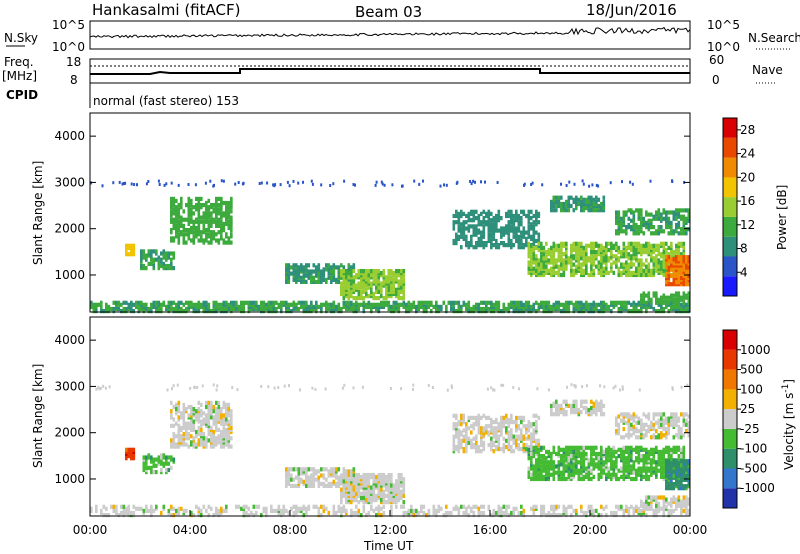 The image size is (800, 554). I want to click on nave-label: Nave, so click(767, 70).